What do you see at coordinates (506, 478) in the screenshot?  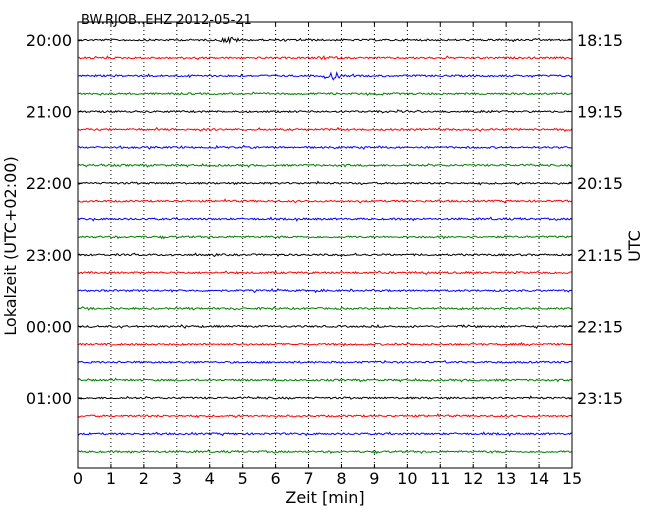 I see `x-tick-label: 13` at bounding box center [506, 478].